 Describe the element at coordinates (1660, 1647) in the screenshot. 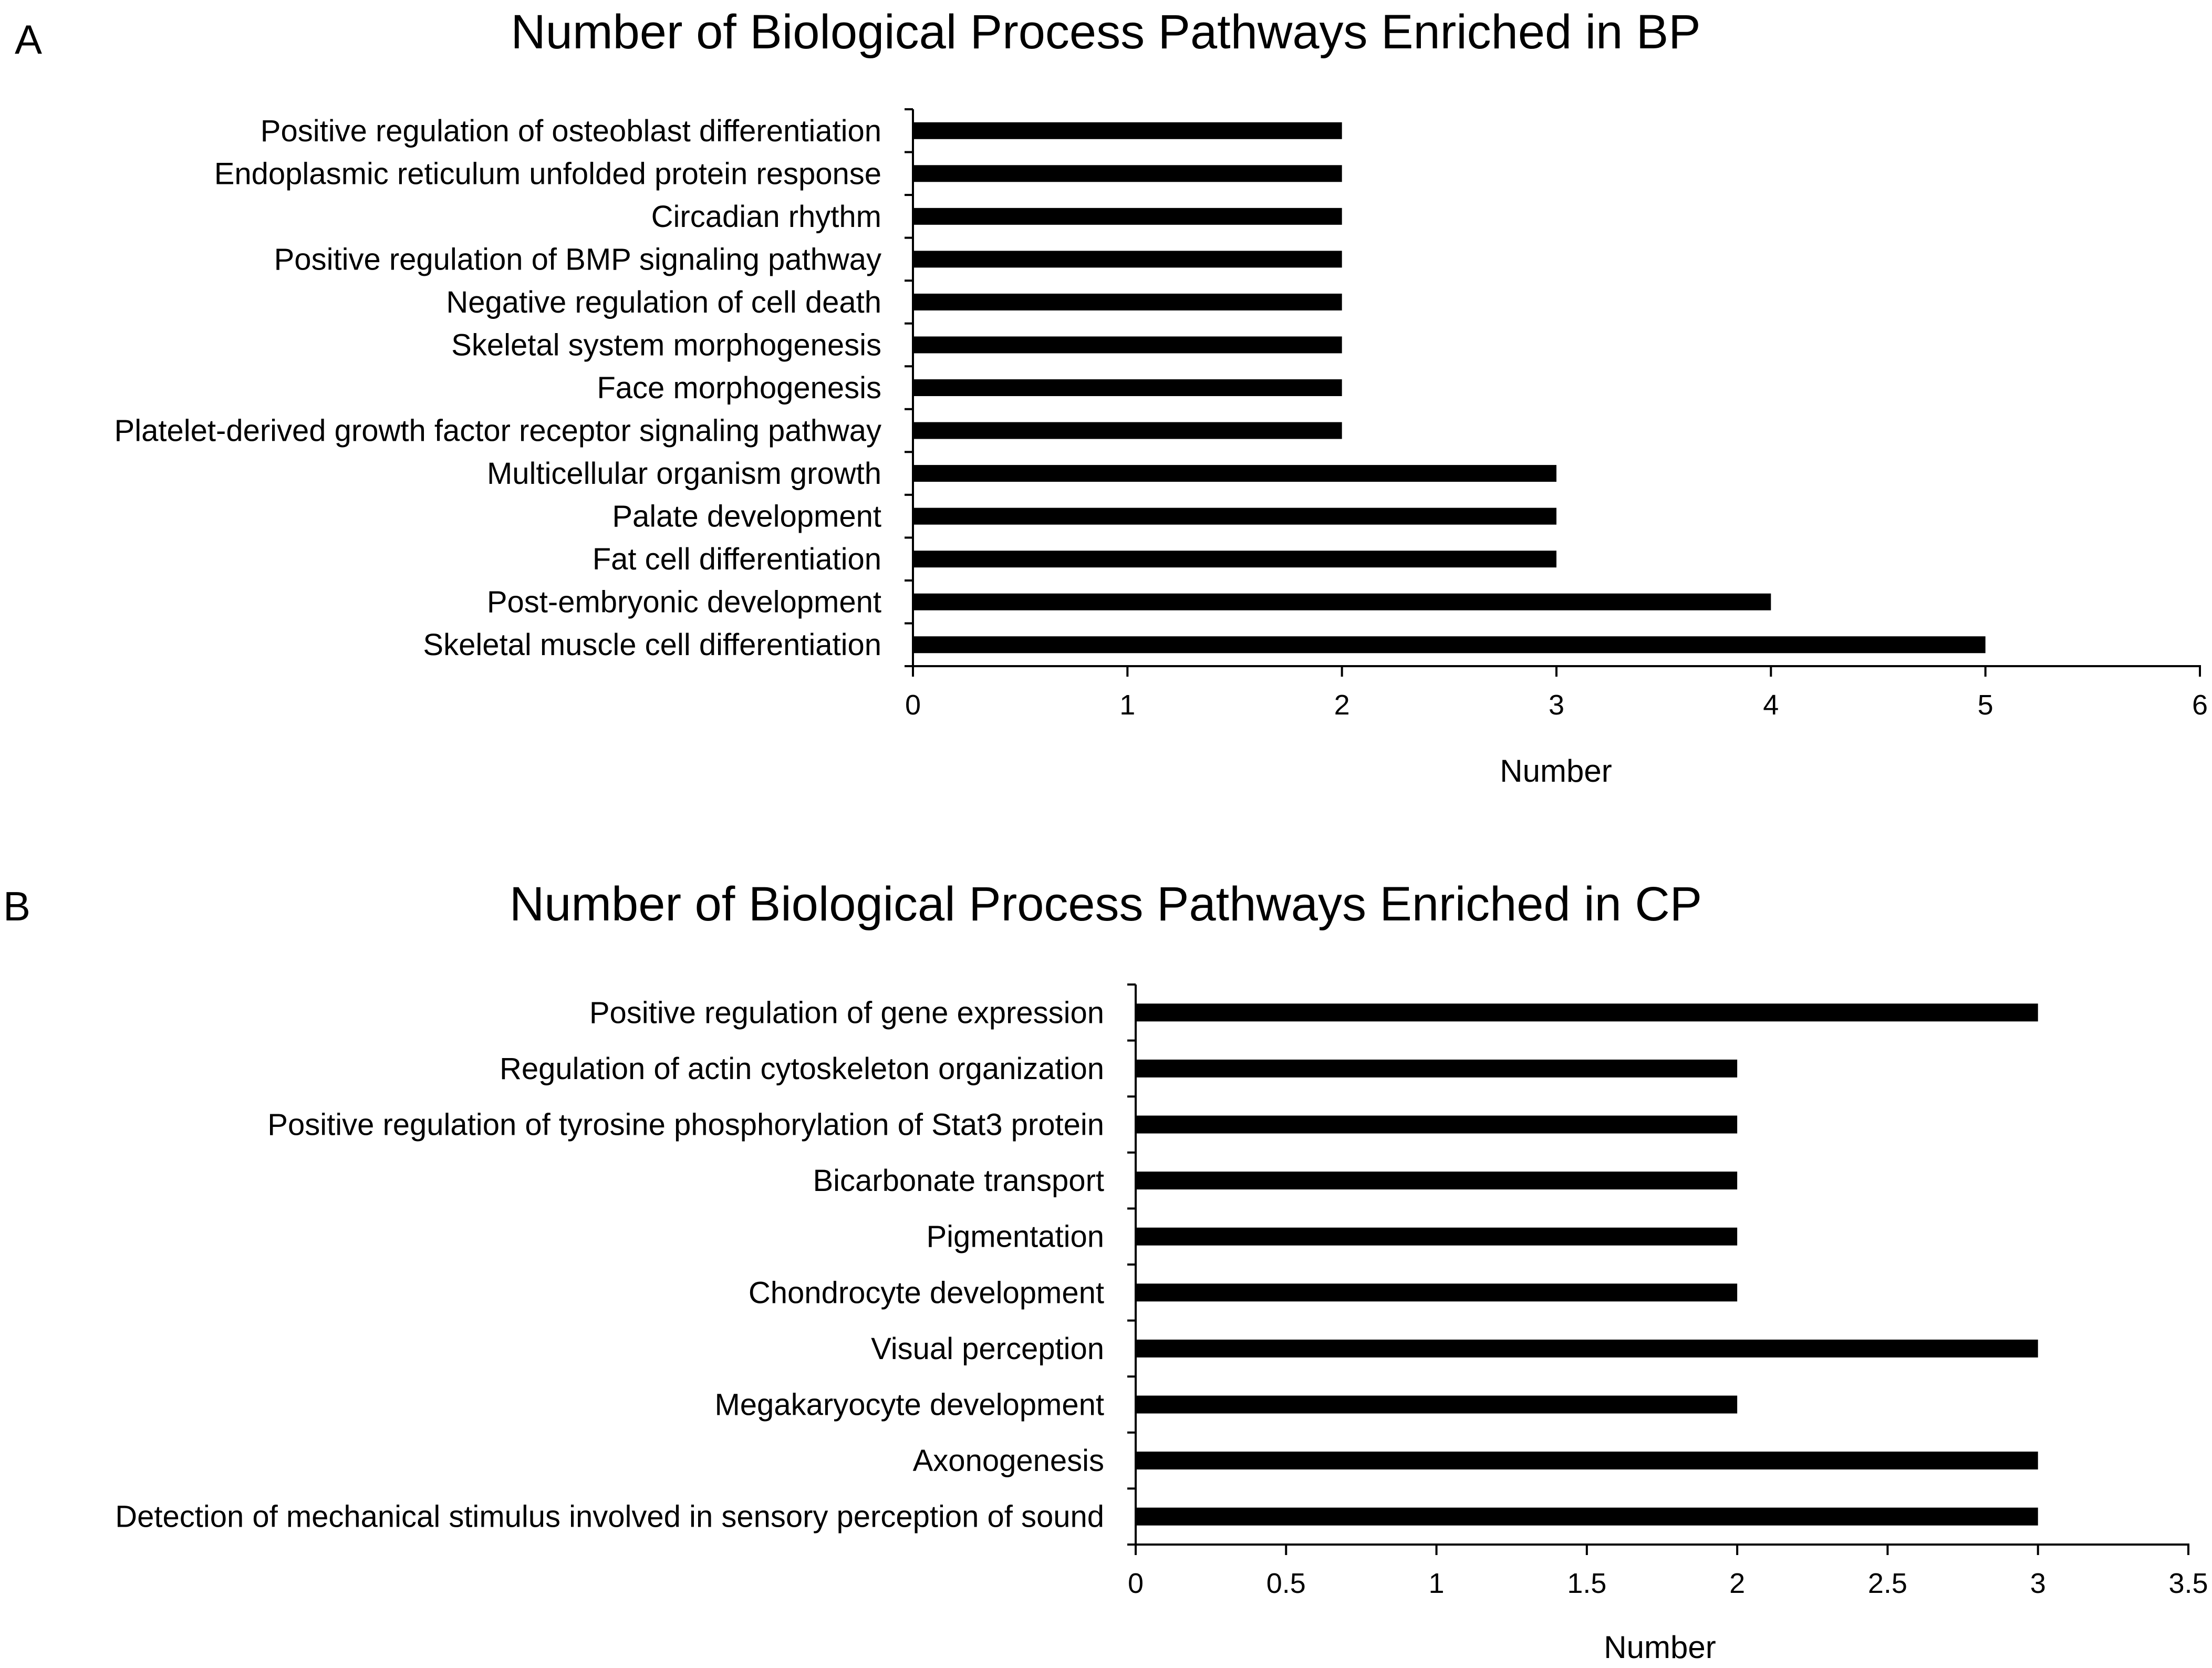

I see `panel-b-x-axis-label: Number` at that location.